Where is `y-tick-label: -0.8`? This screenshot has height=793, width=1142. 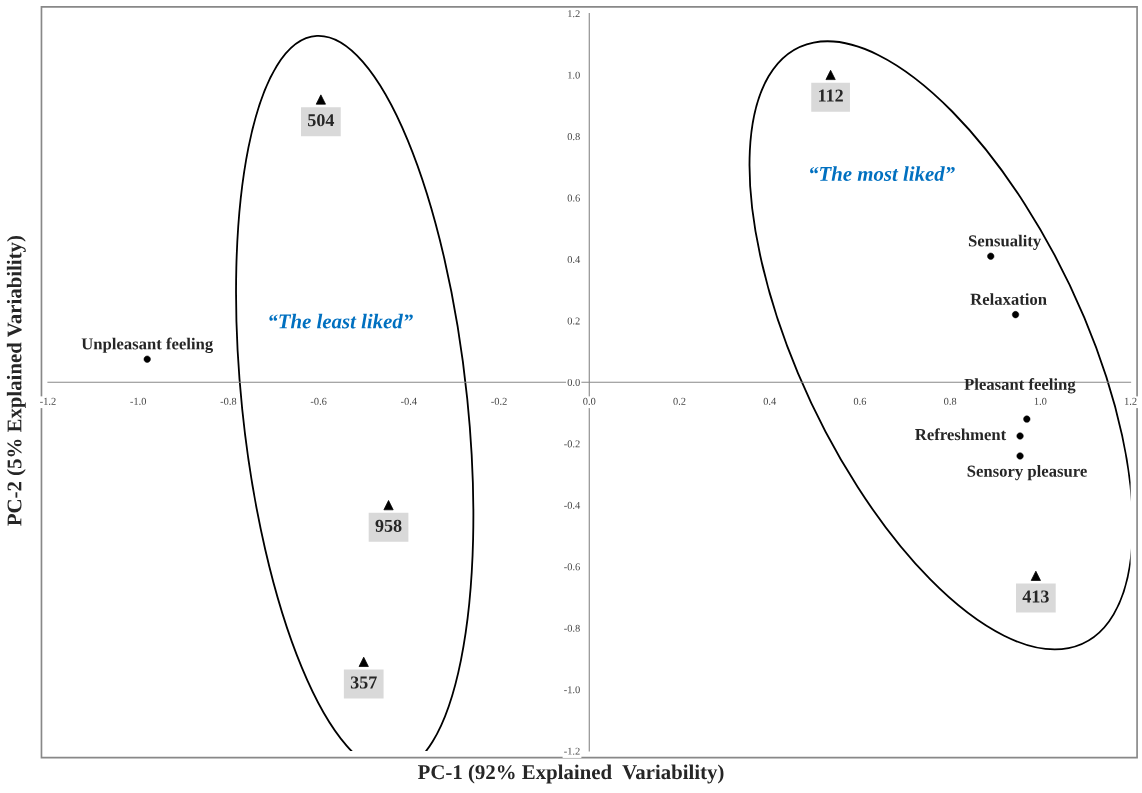
y-tick-label: -0.8 is located at coordinates (572, 628).